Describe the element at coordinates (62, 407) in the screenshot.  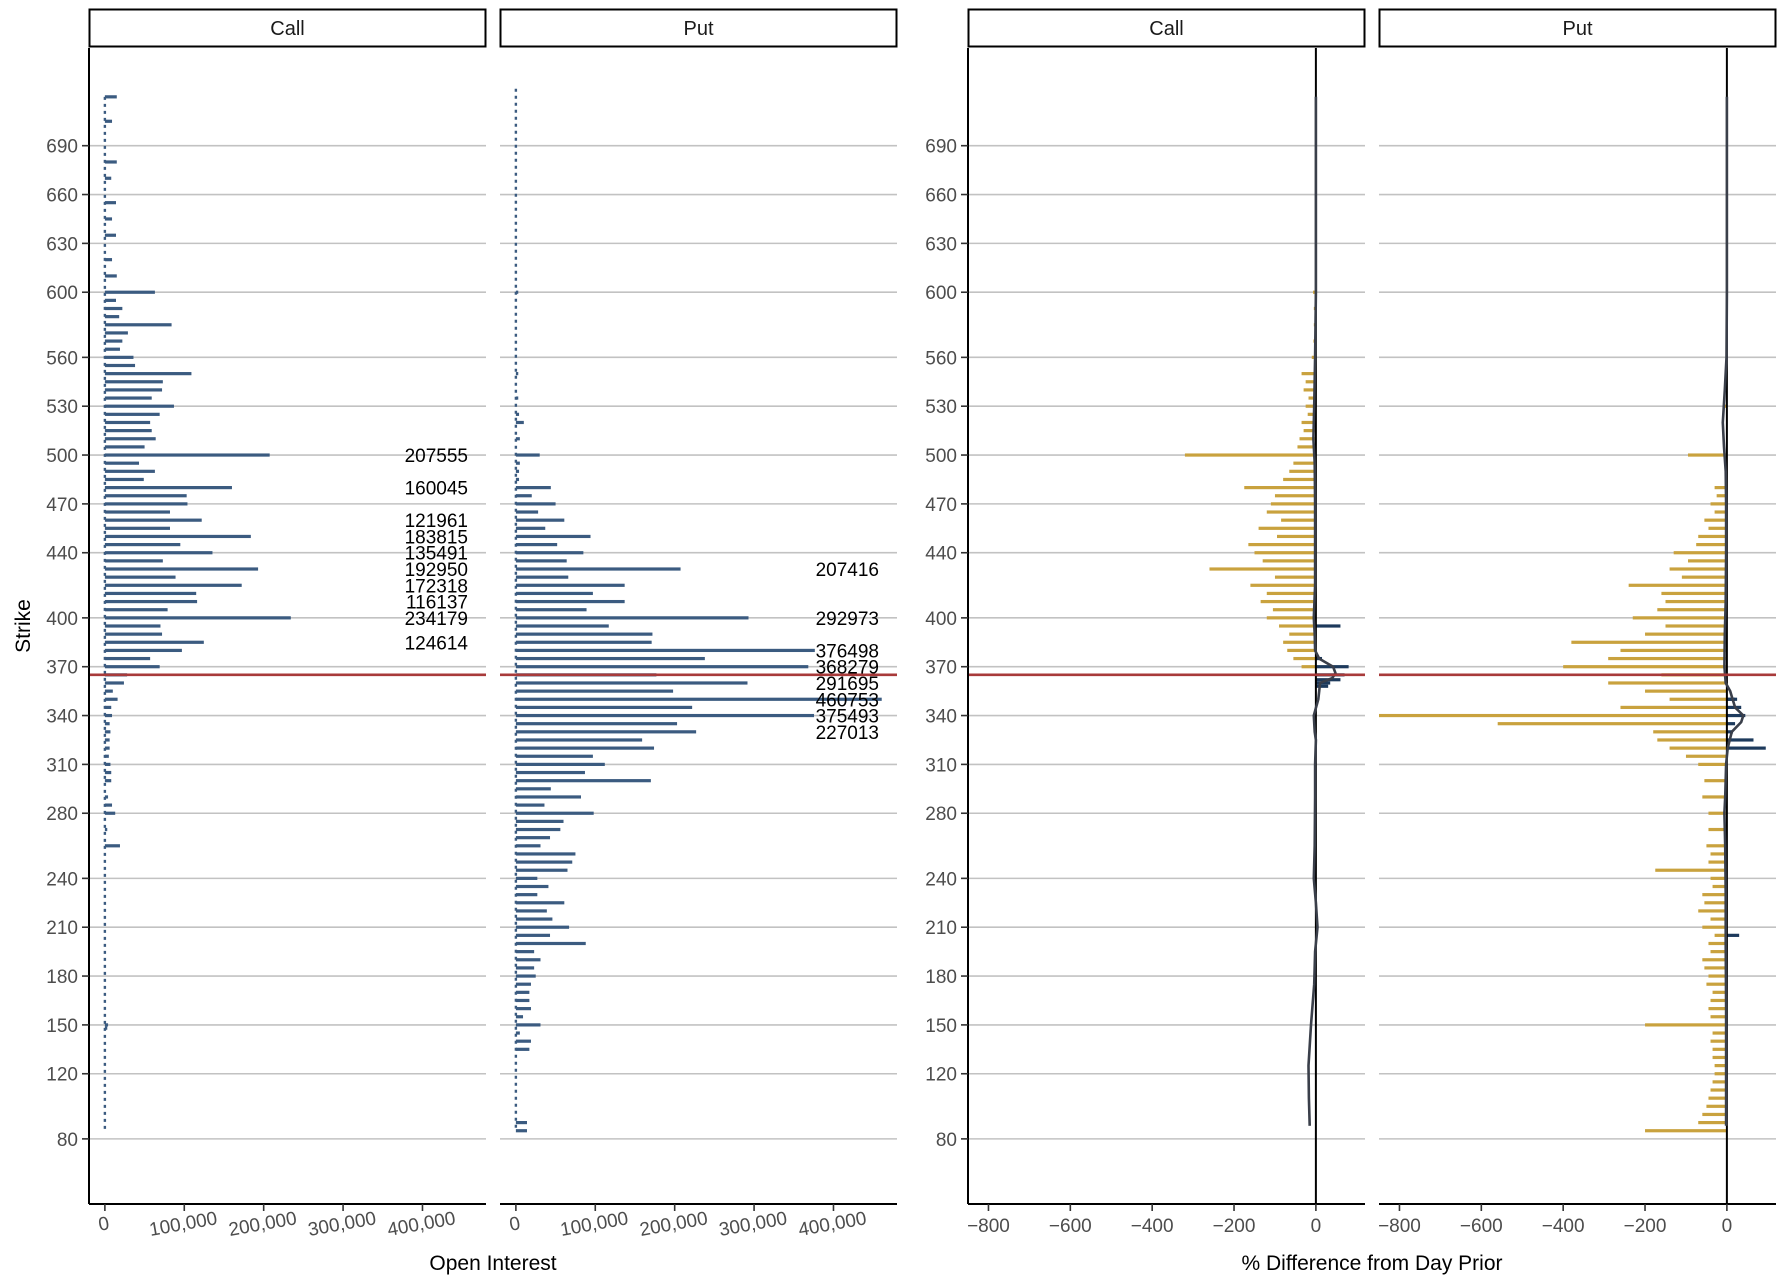
I see `y-tick-label: 530` at that location.